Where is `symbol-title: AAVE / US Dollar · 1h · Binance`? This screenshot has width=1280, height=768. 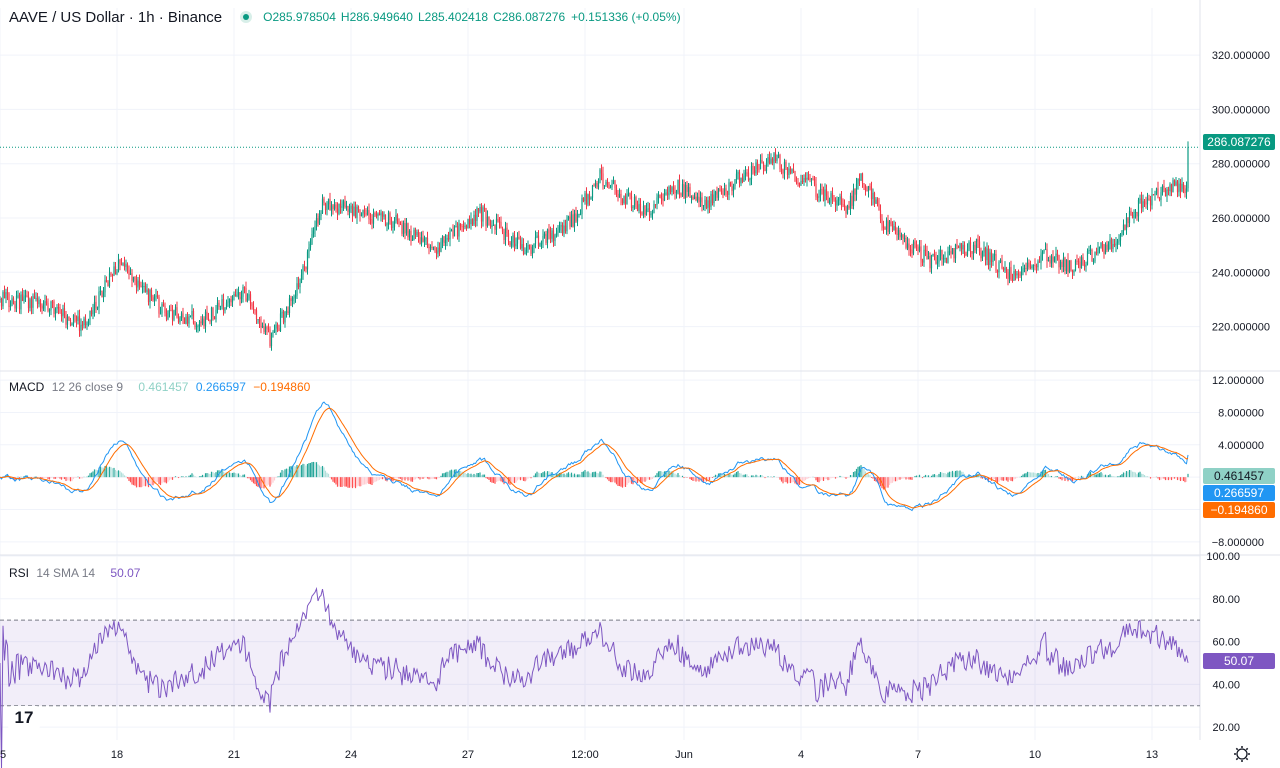
symbol-title: AAVE / US Dollar · 1h · Binance is located at coordinates (116, 17).